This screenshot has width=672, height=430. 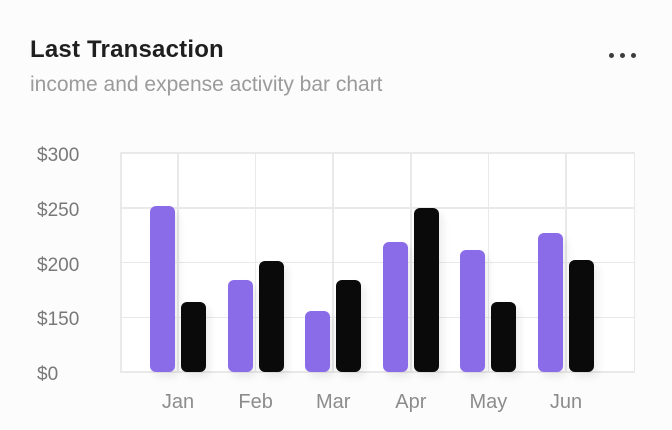 I want to click on bar-income-jan, so click(x=162, y=288).